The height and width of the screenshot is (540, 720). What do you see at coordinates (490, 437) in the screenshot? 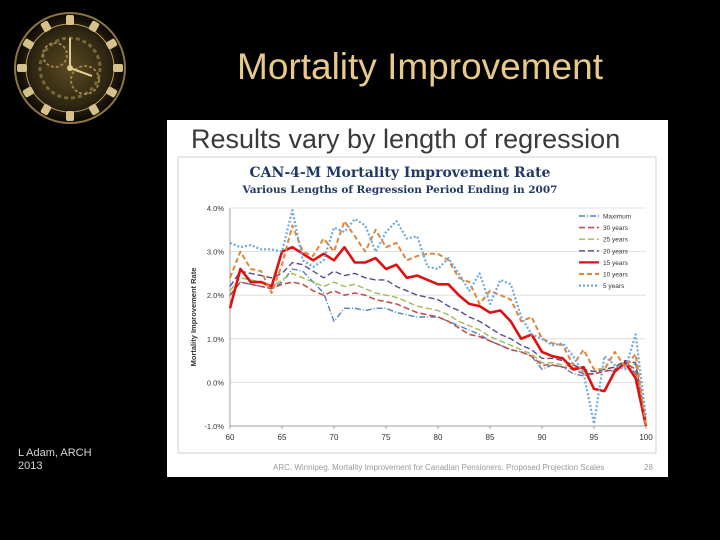
I see `x-tick-label: 85` at bounding box center [490, 437].